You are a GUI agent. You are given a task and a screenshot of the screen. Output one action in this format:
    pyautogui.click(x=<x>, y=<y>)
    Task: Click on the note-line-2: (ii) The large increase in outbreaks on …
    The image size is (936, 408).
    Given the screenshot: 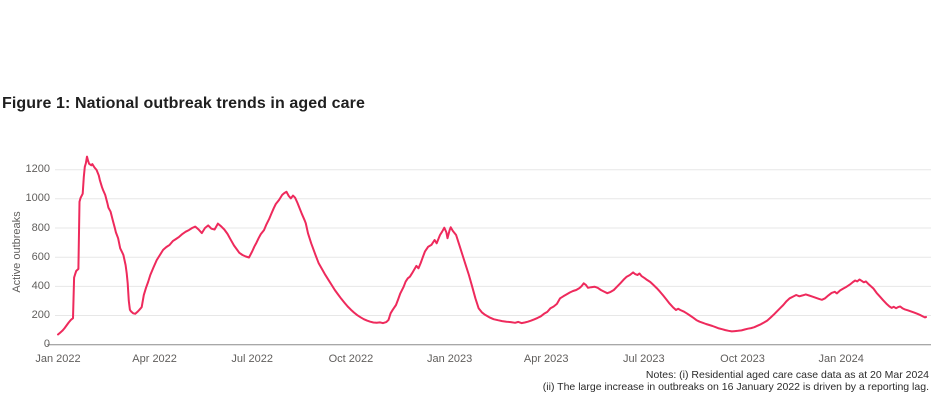 What is the action you would take?
    pyautogui.click(x=735, y=387)
    